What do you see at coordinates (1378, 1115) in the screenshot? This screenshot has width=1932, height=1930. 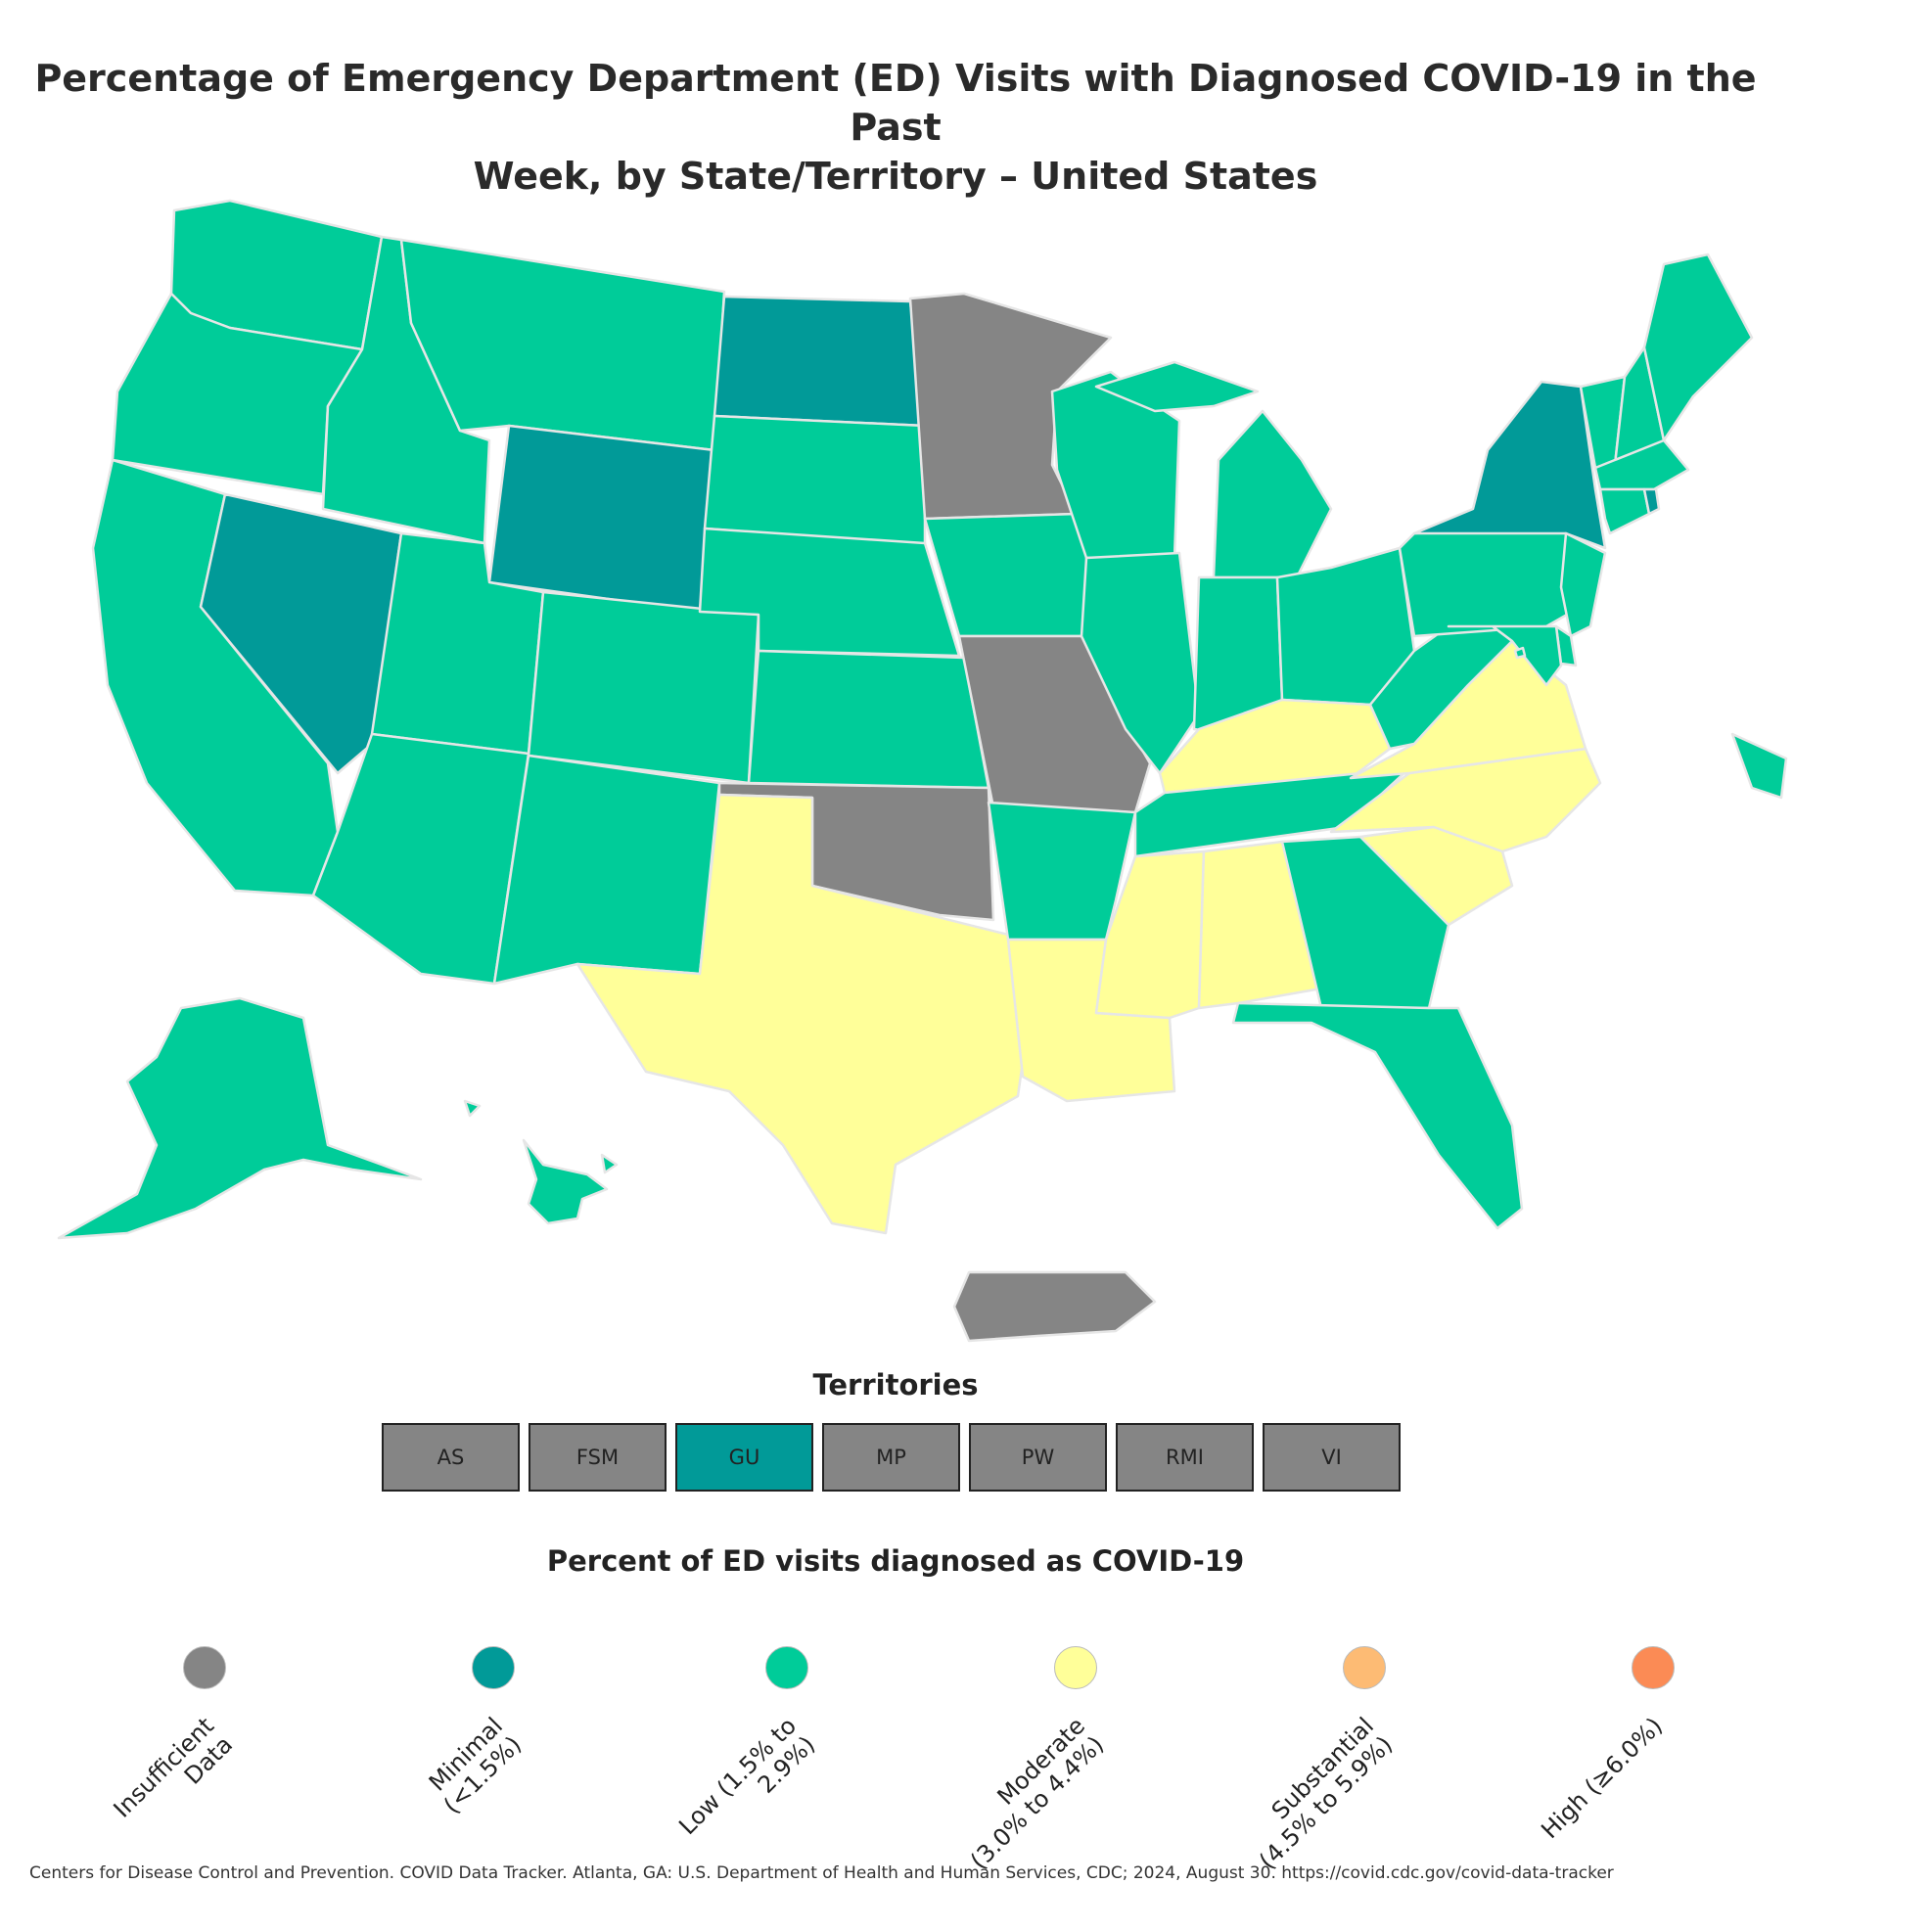 I see `state-florida` at bounding box center [1378, 1115].